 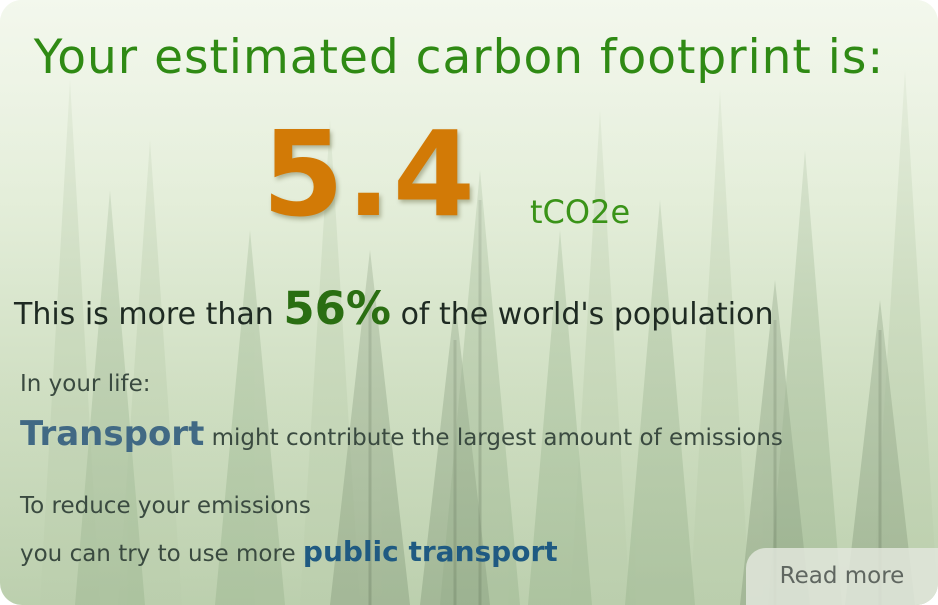 What do you see at coordinates (842, 576) in the screenshot?
I see `read-more-button: Read more` at bounding box center [842, 576].